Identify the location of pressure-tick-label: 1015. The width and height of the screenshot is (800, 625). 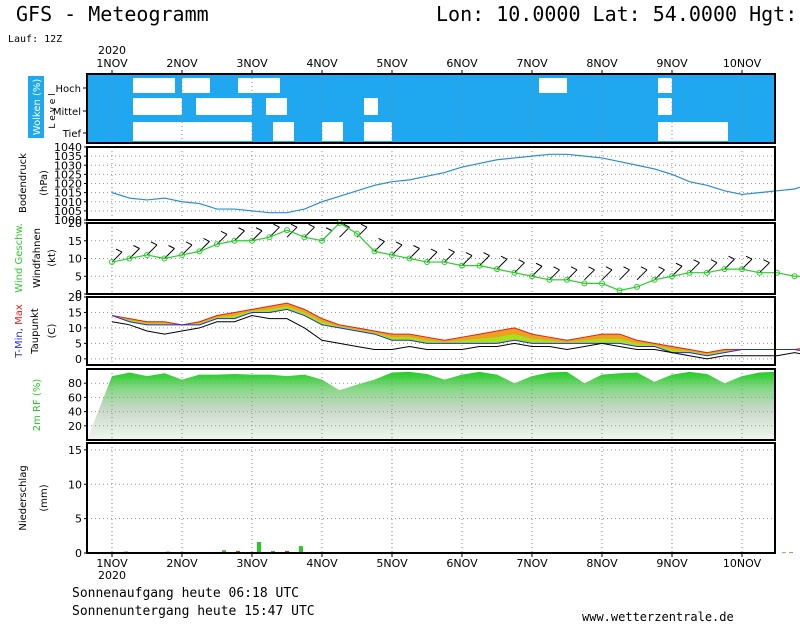
(68, 193).